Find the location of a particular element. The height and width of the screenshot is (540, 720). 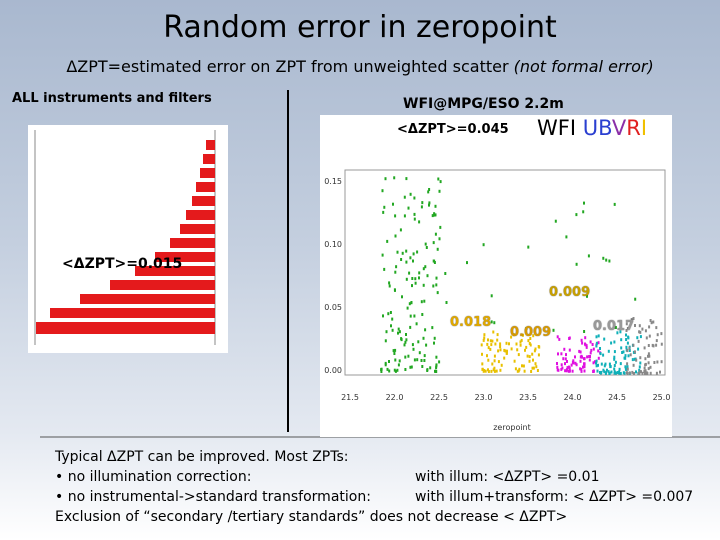

notes-item: with illum: <ΔZPT> =0.01 is located at coordinates (507, 477).